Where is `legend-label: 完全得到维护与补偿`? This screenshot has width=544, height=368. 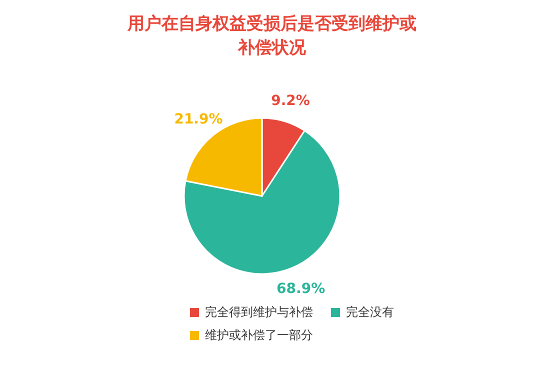
legend-label: 完全得到维护与补偿 is located at coordinates (258, 312).